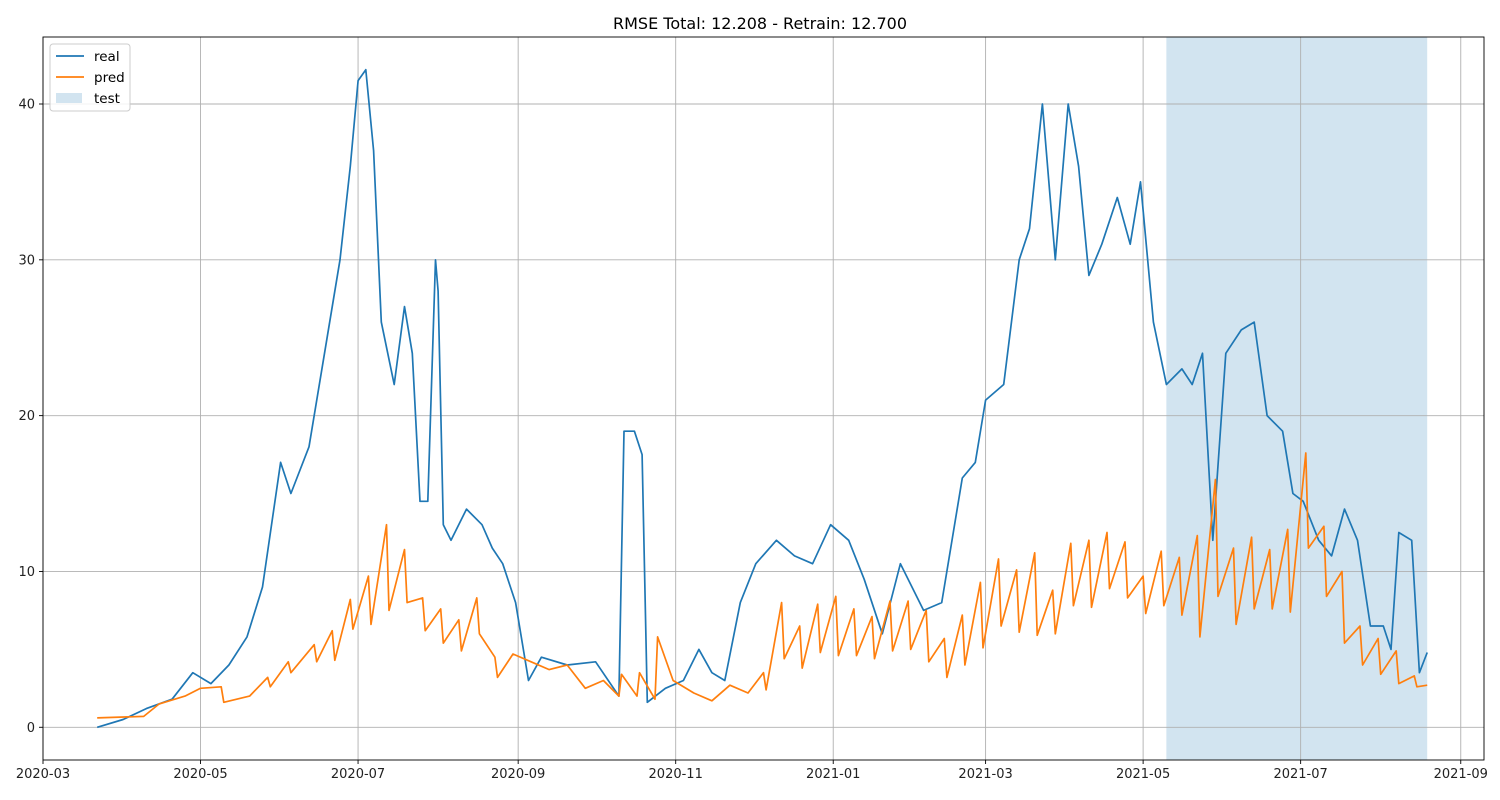  I want to click on y-tick-label: 40, so click(26, 105).